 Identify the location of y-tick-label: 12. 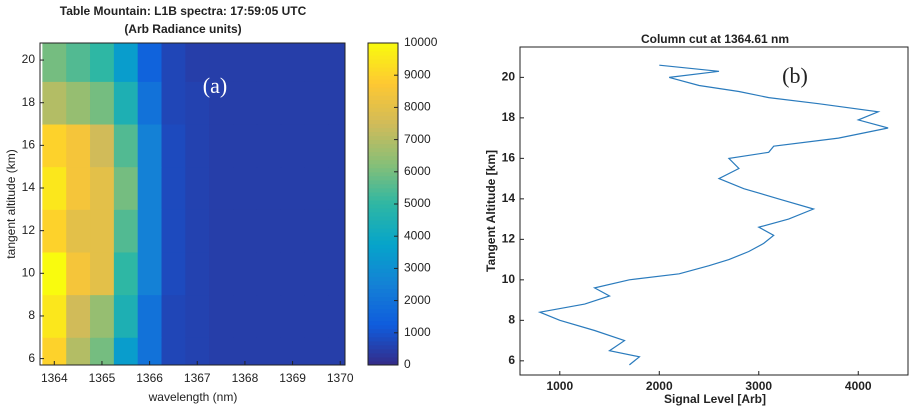
(509, 239).